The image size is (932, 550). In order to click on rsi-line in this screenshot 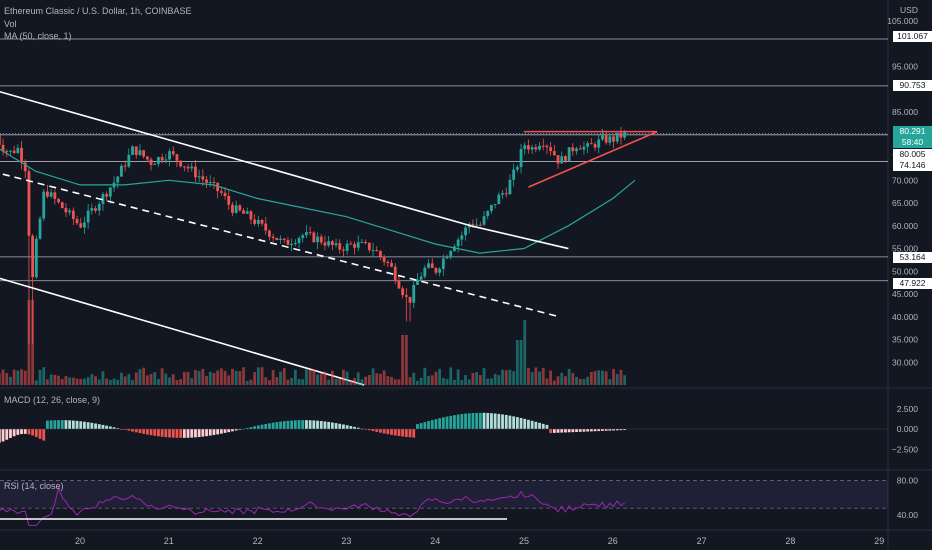, I will do `click(312, 506)`.